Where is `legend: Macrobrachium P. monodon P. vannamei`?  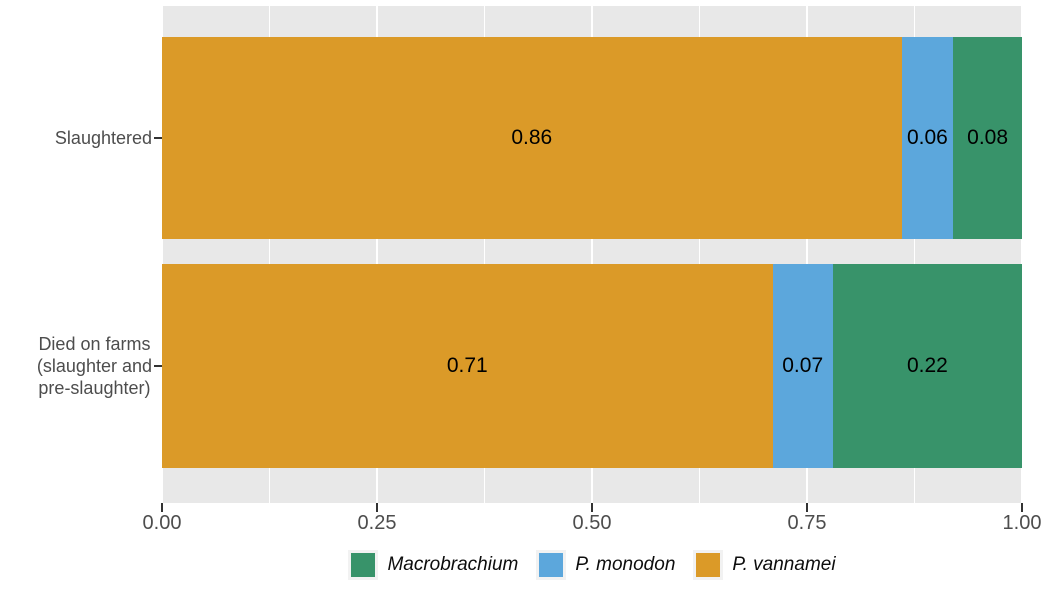 legend: Macrobrachium P. monodon P. vannamei is located at coordinates (592, 565).